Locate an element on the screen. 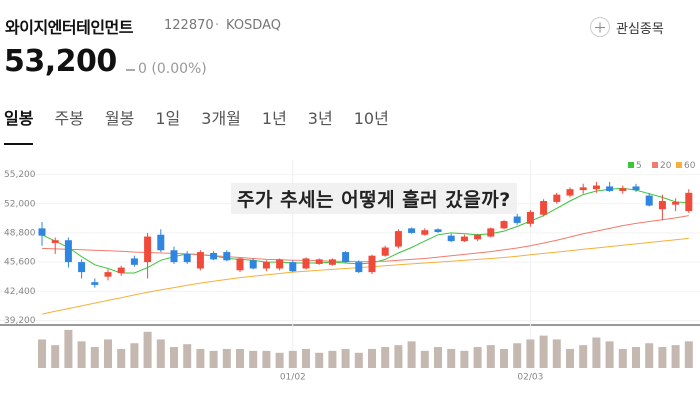 The width and height of the screenshot is (700, 400). x-tick-label: 02/03 is located at coordinates (530, 378).